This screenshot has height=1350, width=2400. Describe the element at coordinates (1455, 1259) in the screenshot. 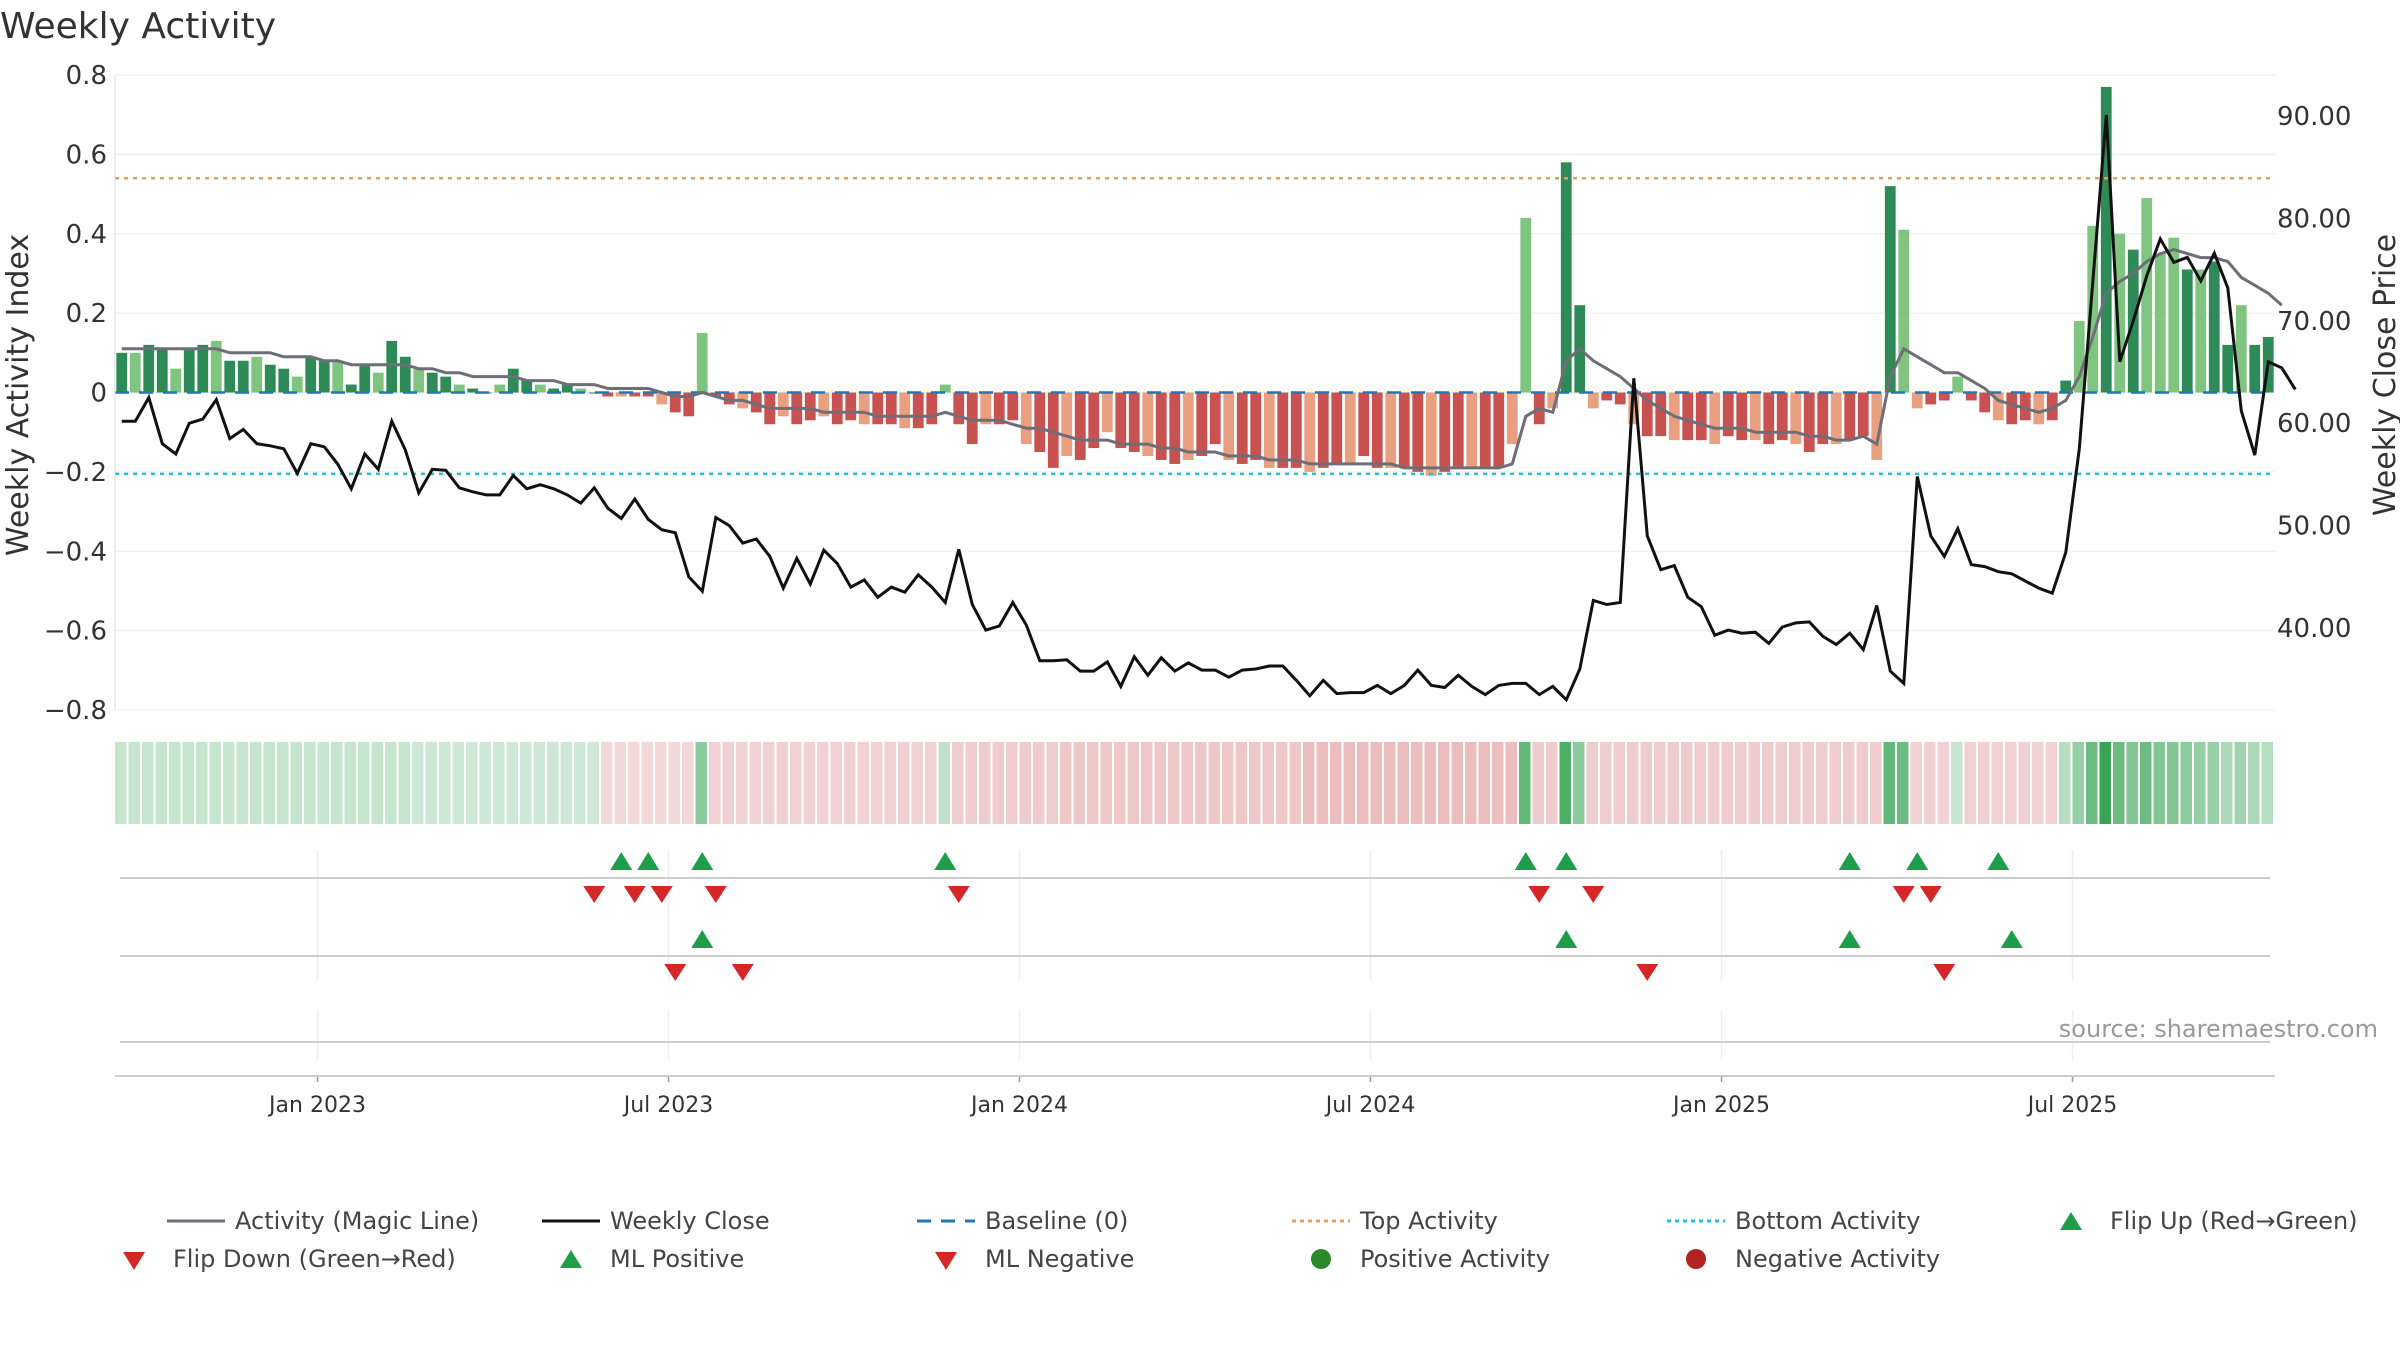

I see `legend-label: Positive Activity` at that location.